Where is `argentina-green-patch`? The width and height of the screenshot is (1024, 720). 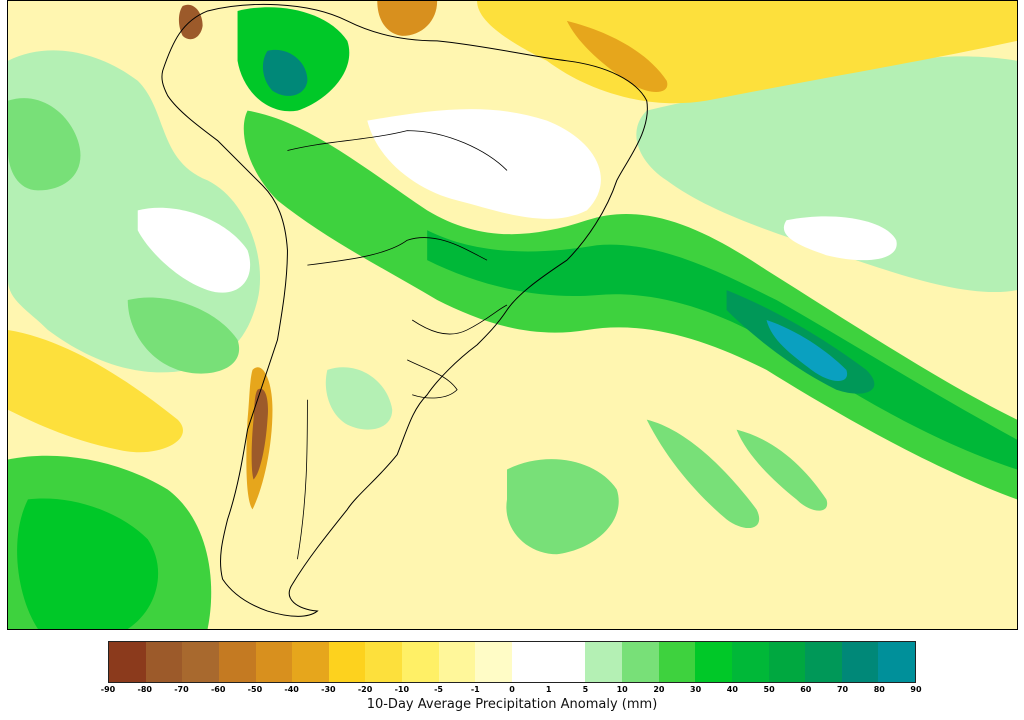 argentina-green-patch is located at coordinates (359, 398).